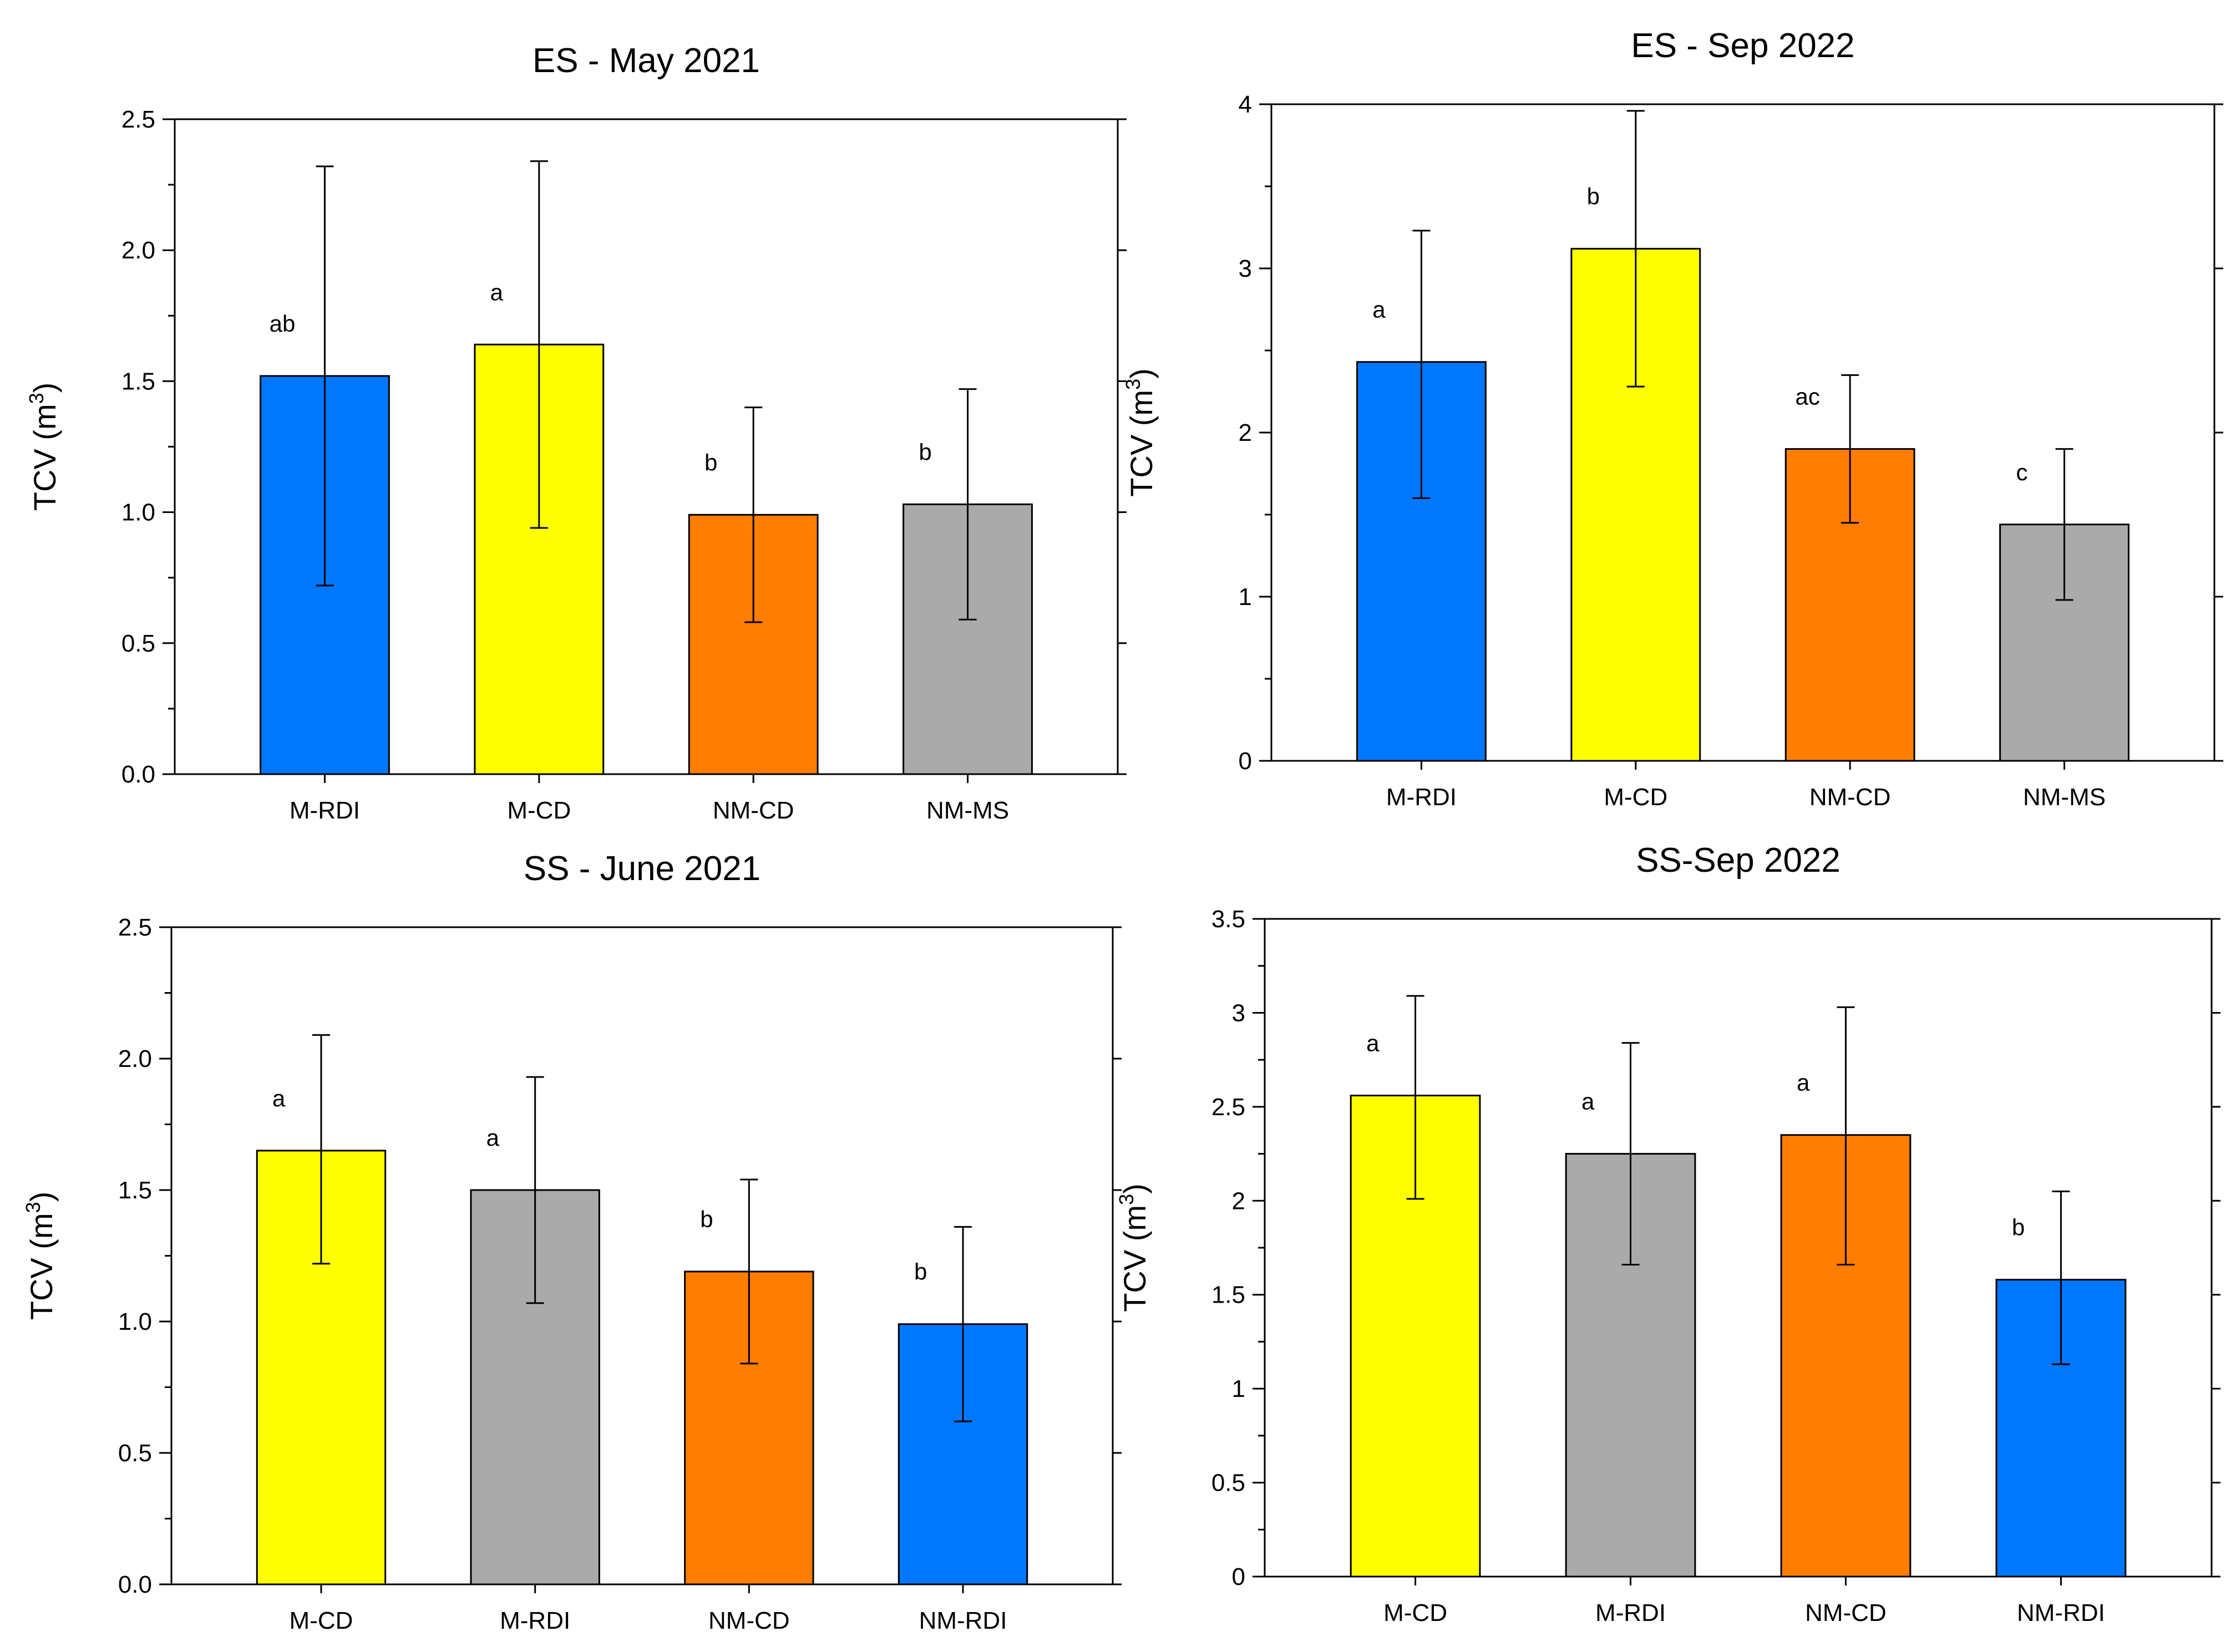  I want to click on chart-title: SS-Sep 2022, so click(1738, 860).